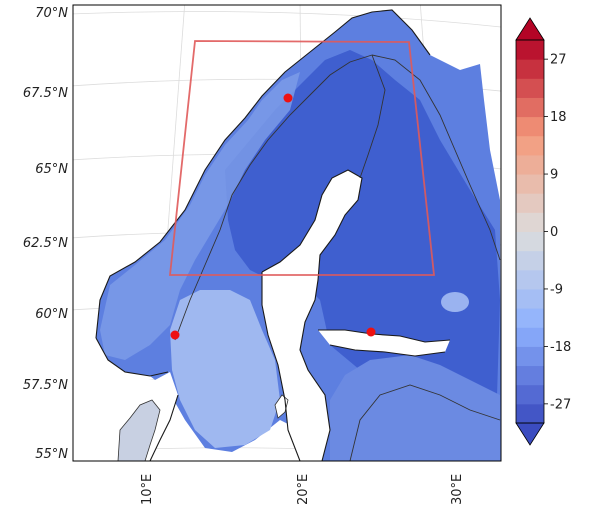 This screenshot has width=594, height=519. I want to click on lat-label-62-5: 62.5°N, so click(45, 243).